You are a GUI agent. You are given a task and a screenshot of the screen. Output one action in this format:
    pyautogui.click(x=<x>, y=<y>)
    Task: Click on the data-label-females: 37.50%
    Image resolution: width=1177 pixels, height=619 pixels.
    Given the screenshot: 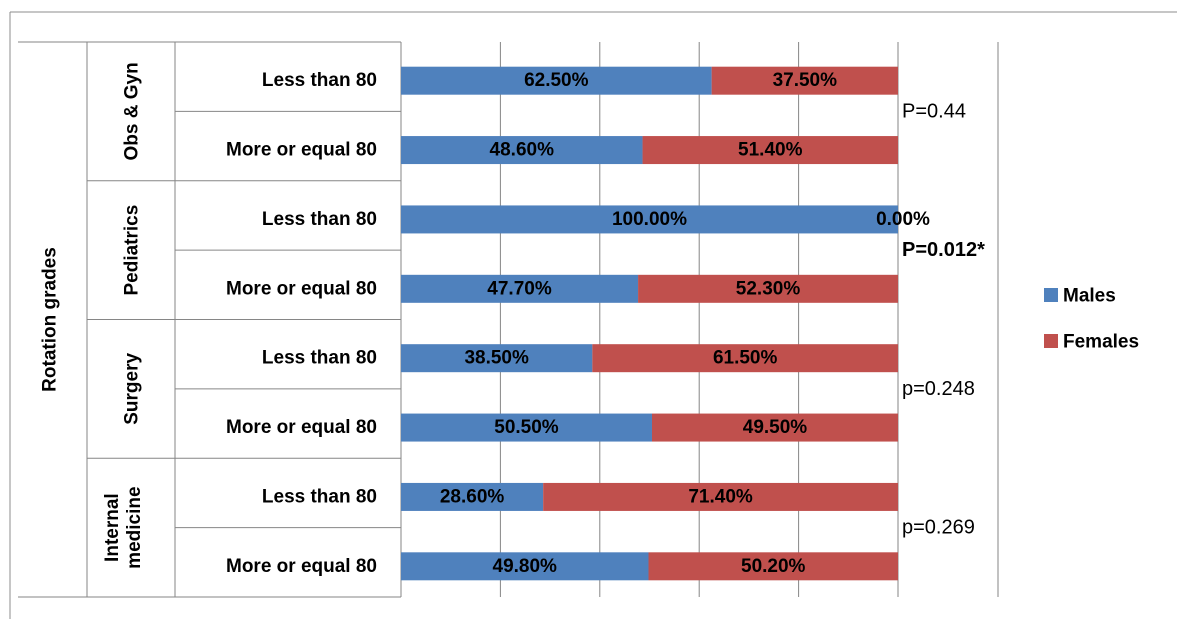 What is the action you would take?
    pyautogui.click(x=805, y=80)
    